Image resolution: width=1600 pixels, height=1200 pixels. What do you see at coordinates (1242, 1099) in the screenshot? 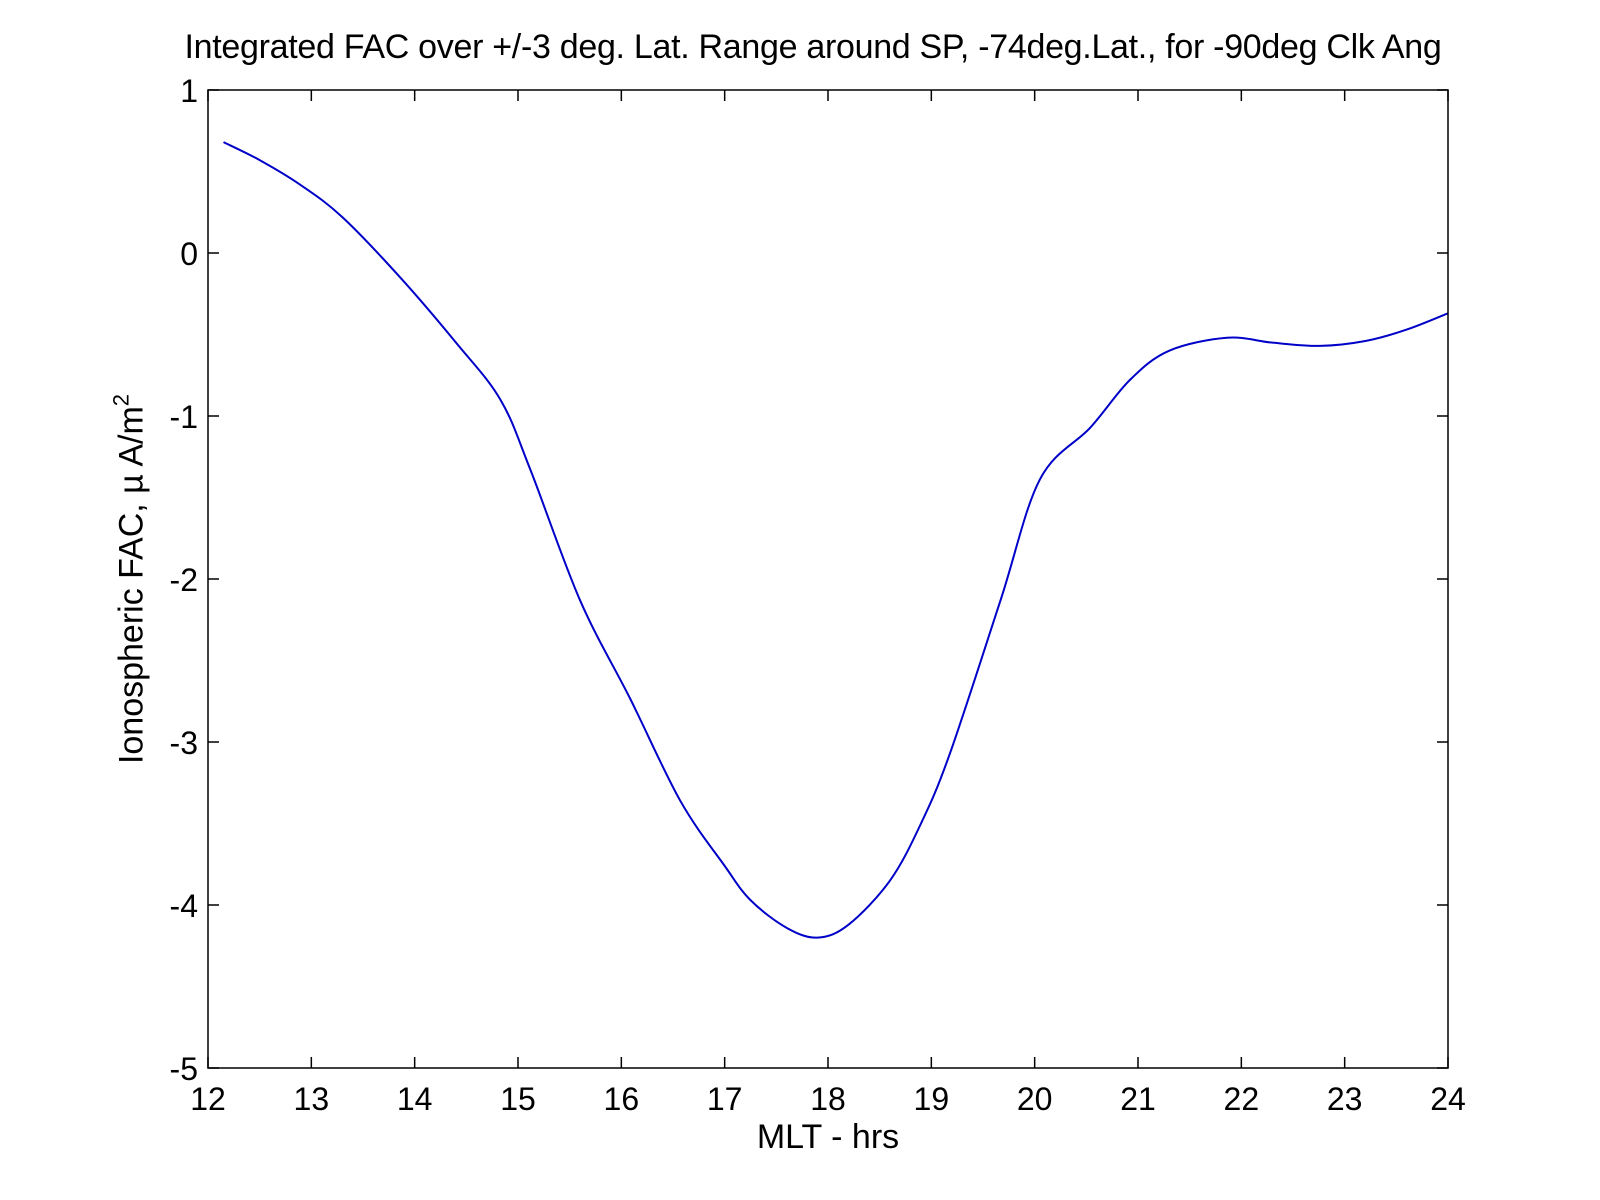
I see `x-tick-label: 22` at bounding box center [1242, 1099].